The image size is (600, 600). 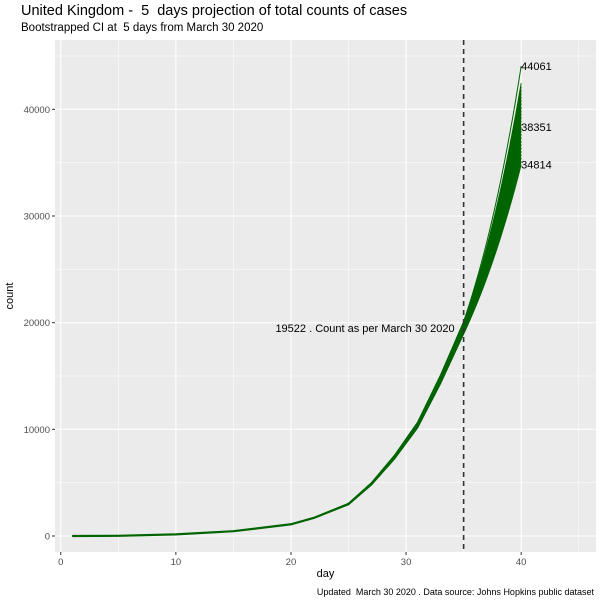 What do you see at coordinates (536, 67) in the screenshot?
I see `data-label: 44061` at bounding box center [536, 67].